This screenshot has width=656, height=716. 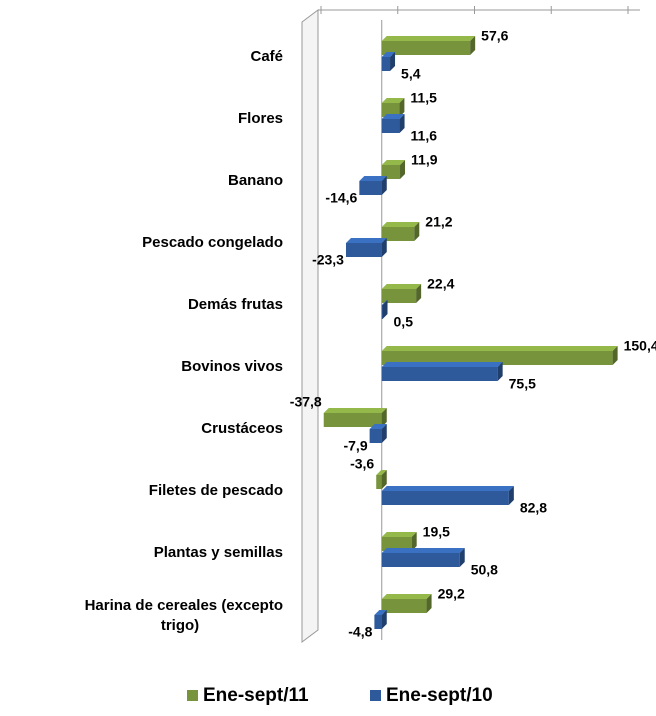 I want to click on category-label: Pescado congelado, so click(x=212, y=242).